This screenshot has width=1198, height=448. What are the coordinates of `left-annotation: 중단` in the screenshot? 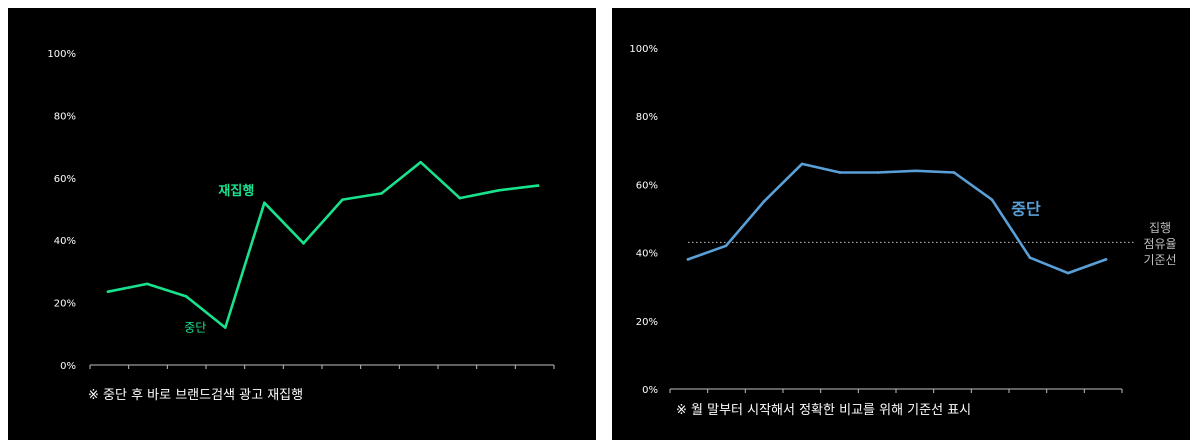 It's located at (195, 328).